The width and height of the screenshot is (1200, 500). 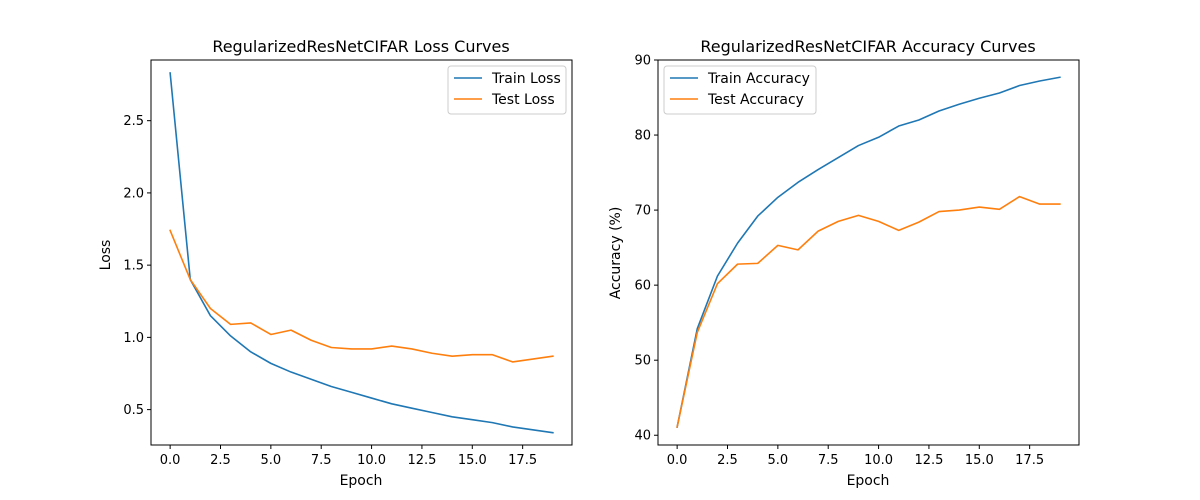 What do you see at coordinates (616, 253) in the screenshot?
I see `accuracy-y-axis-label: Accuracy (%)` at bounding box center [616, 253].